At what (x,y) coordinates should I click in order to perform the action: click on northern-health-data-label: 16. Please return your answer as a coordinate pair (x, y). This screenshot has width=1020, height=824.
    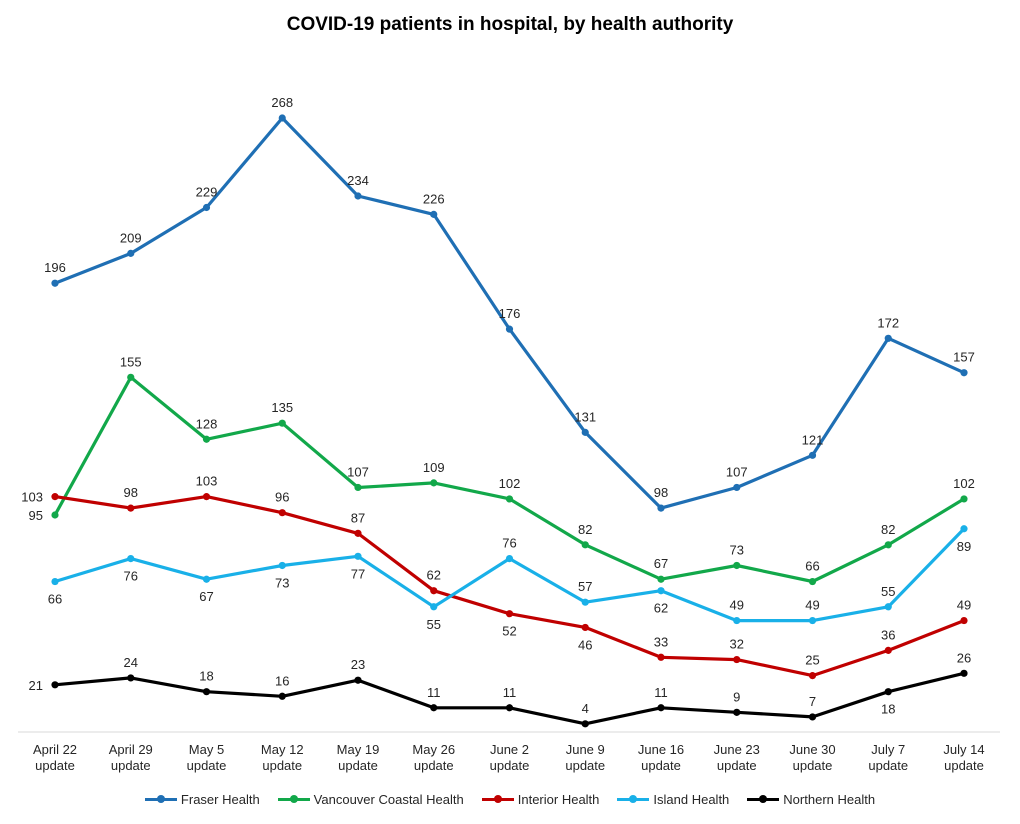
    Looking at the image, I should click on (282, 680).